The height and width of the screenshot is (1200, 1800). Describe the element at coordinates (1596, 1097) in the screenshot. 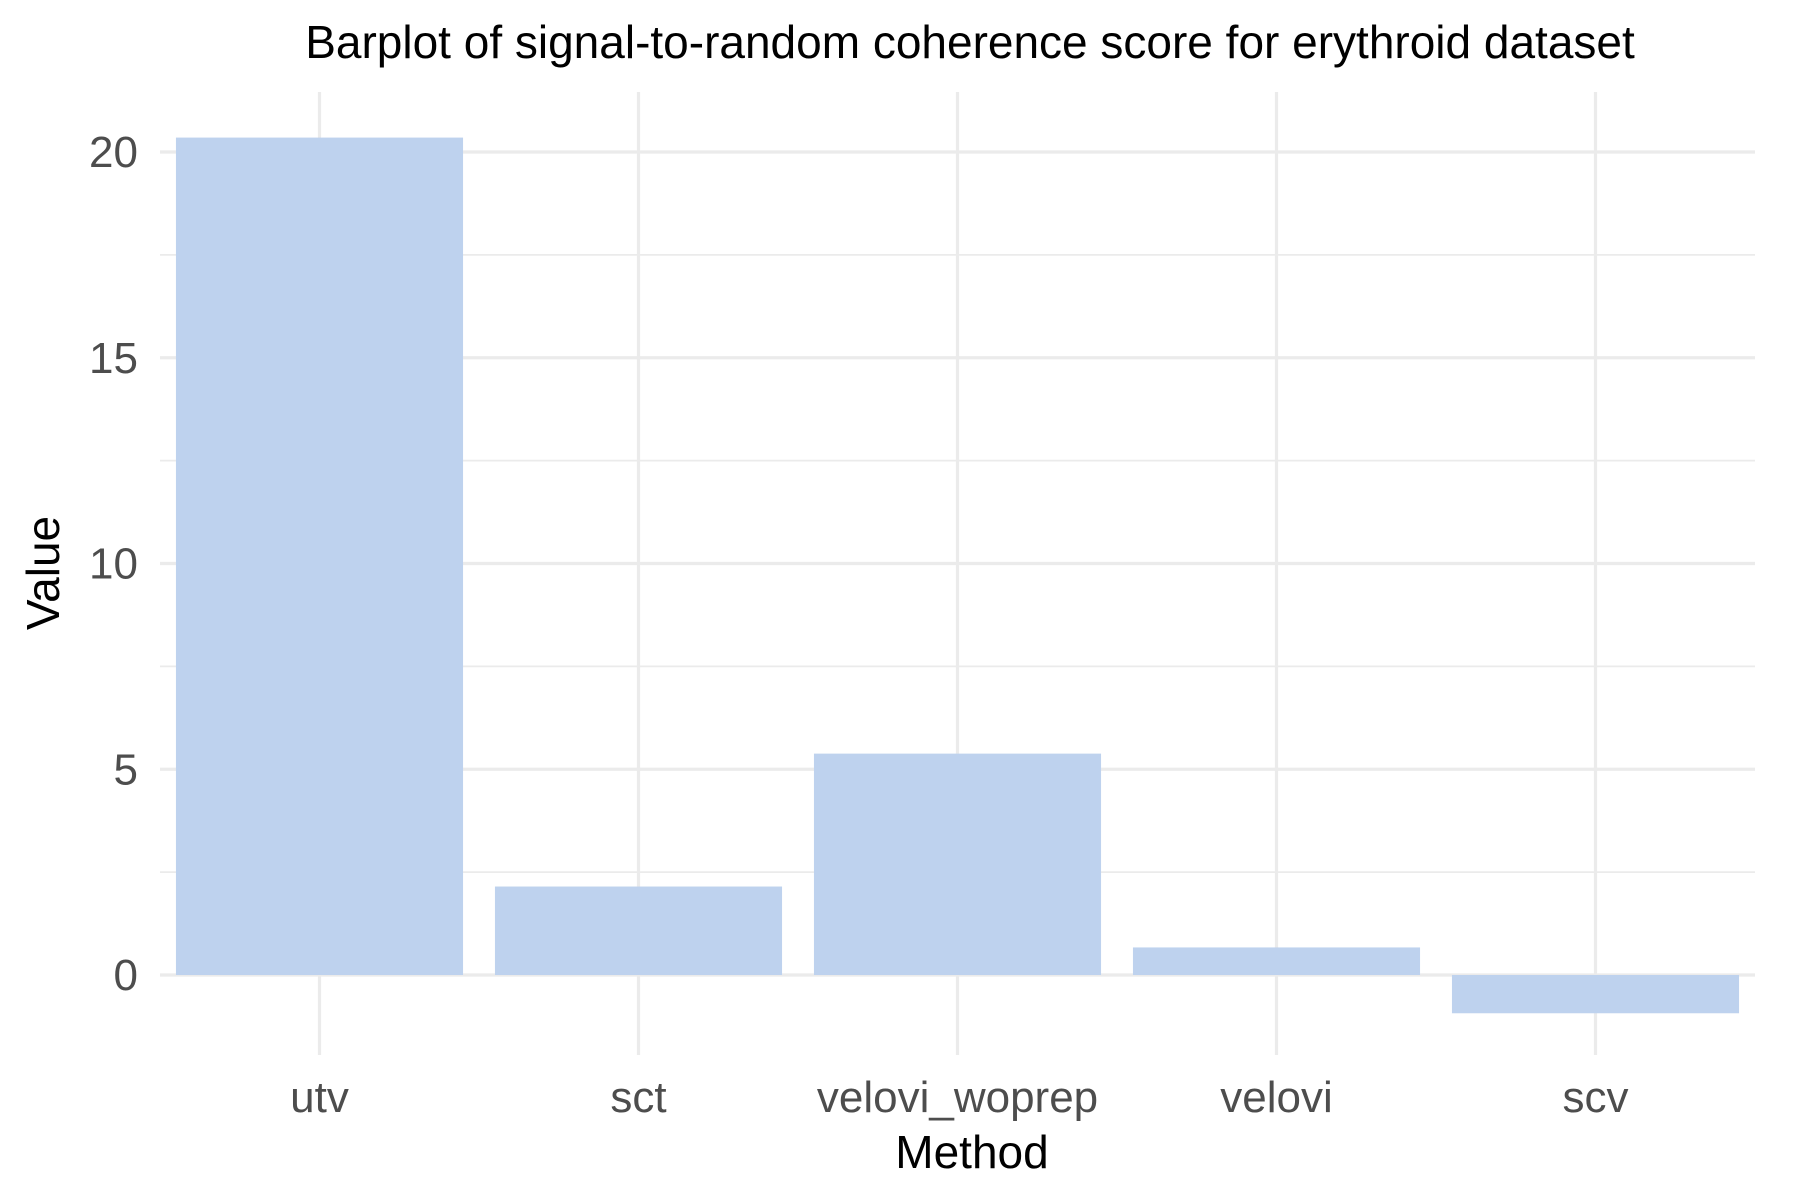

I see `x-tick-label: scv` at that location.